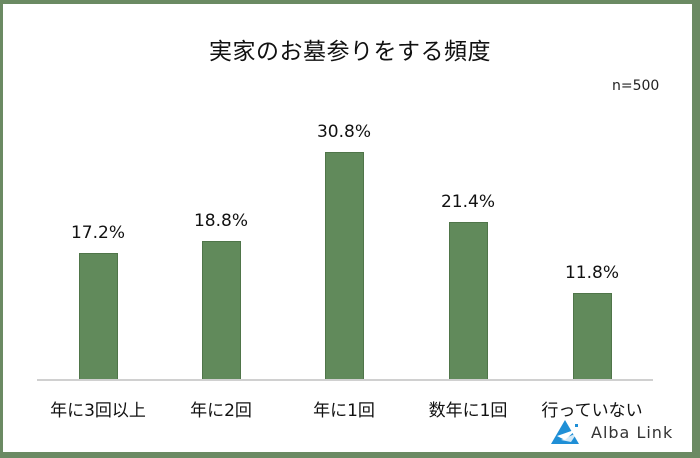  I want to click on category-label: 年に1回, so click(344, 411).